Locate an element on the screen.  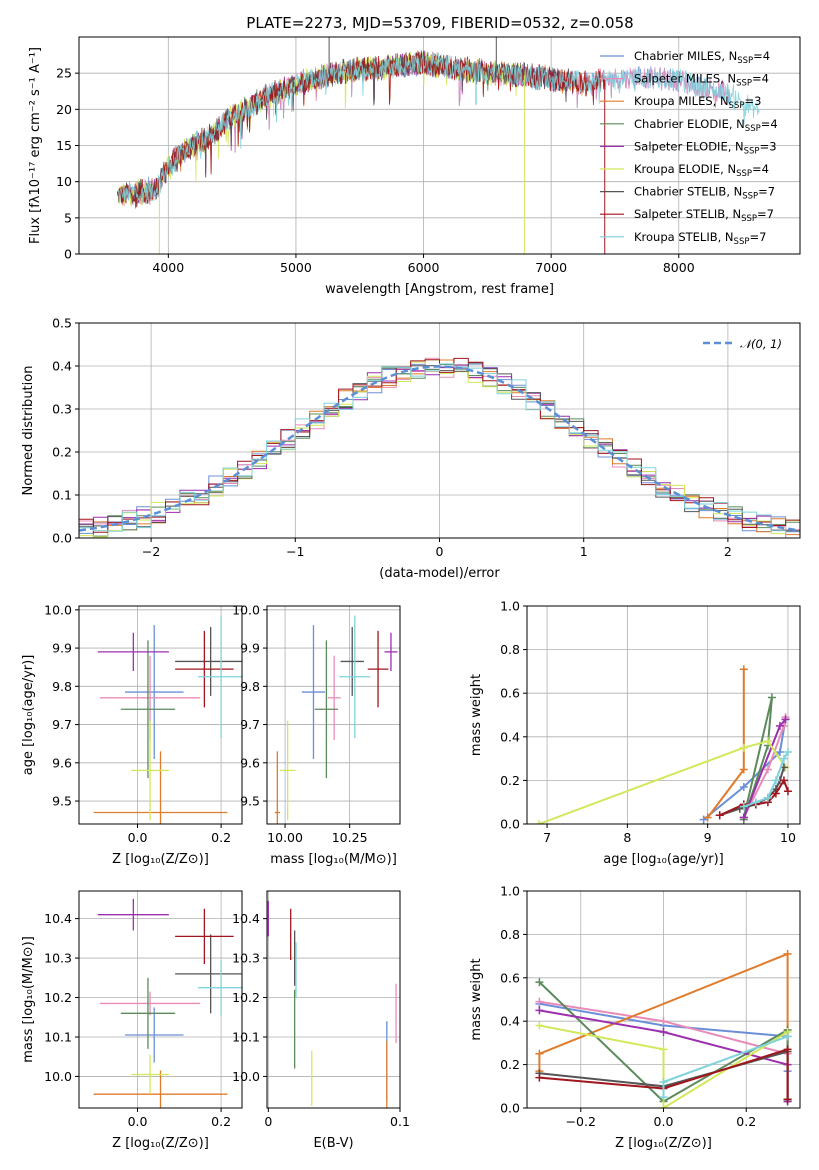
x-tick-label: 8000 is located at coordinates (679, 267).